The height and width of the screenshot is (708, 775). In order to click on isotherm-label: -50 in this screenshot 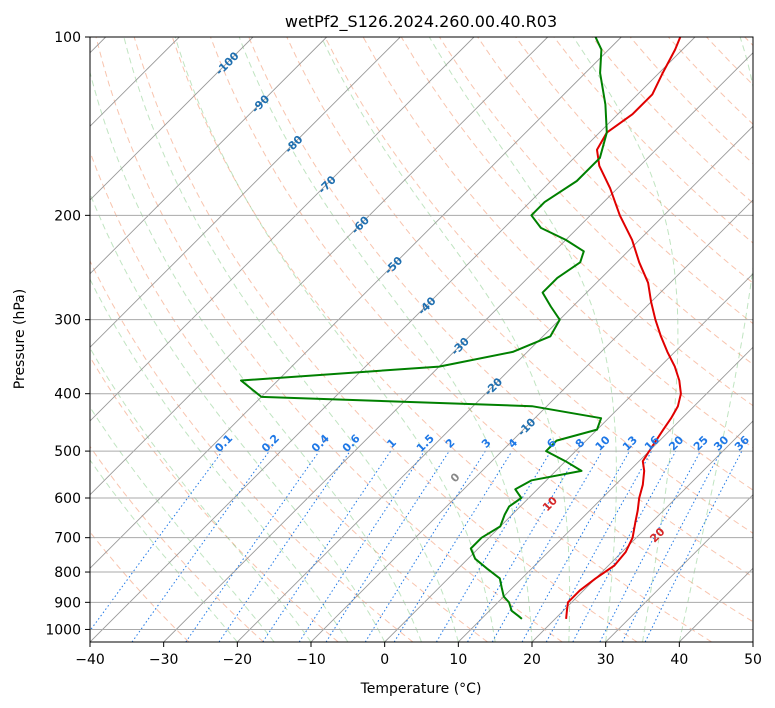, I will do `click(393, 265)`.